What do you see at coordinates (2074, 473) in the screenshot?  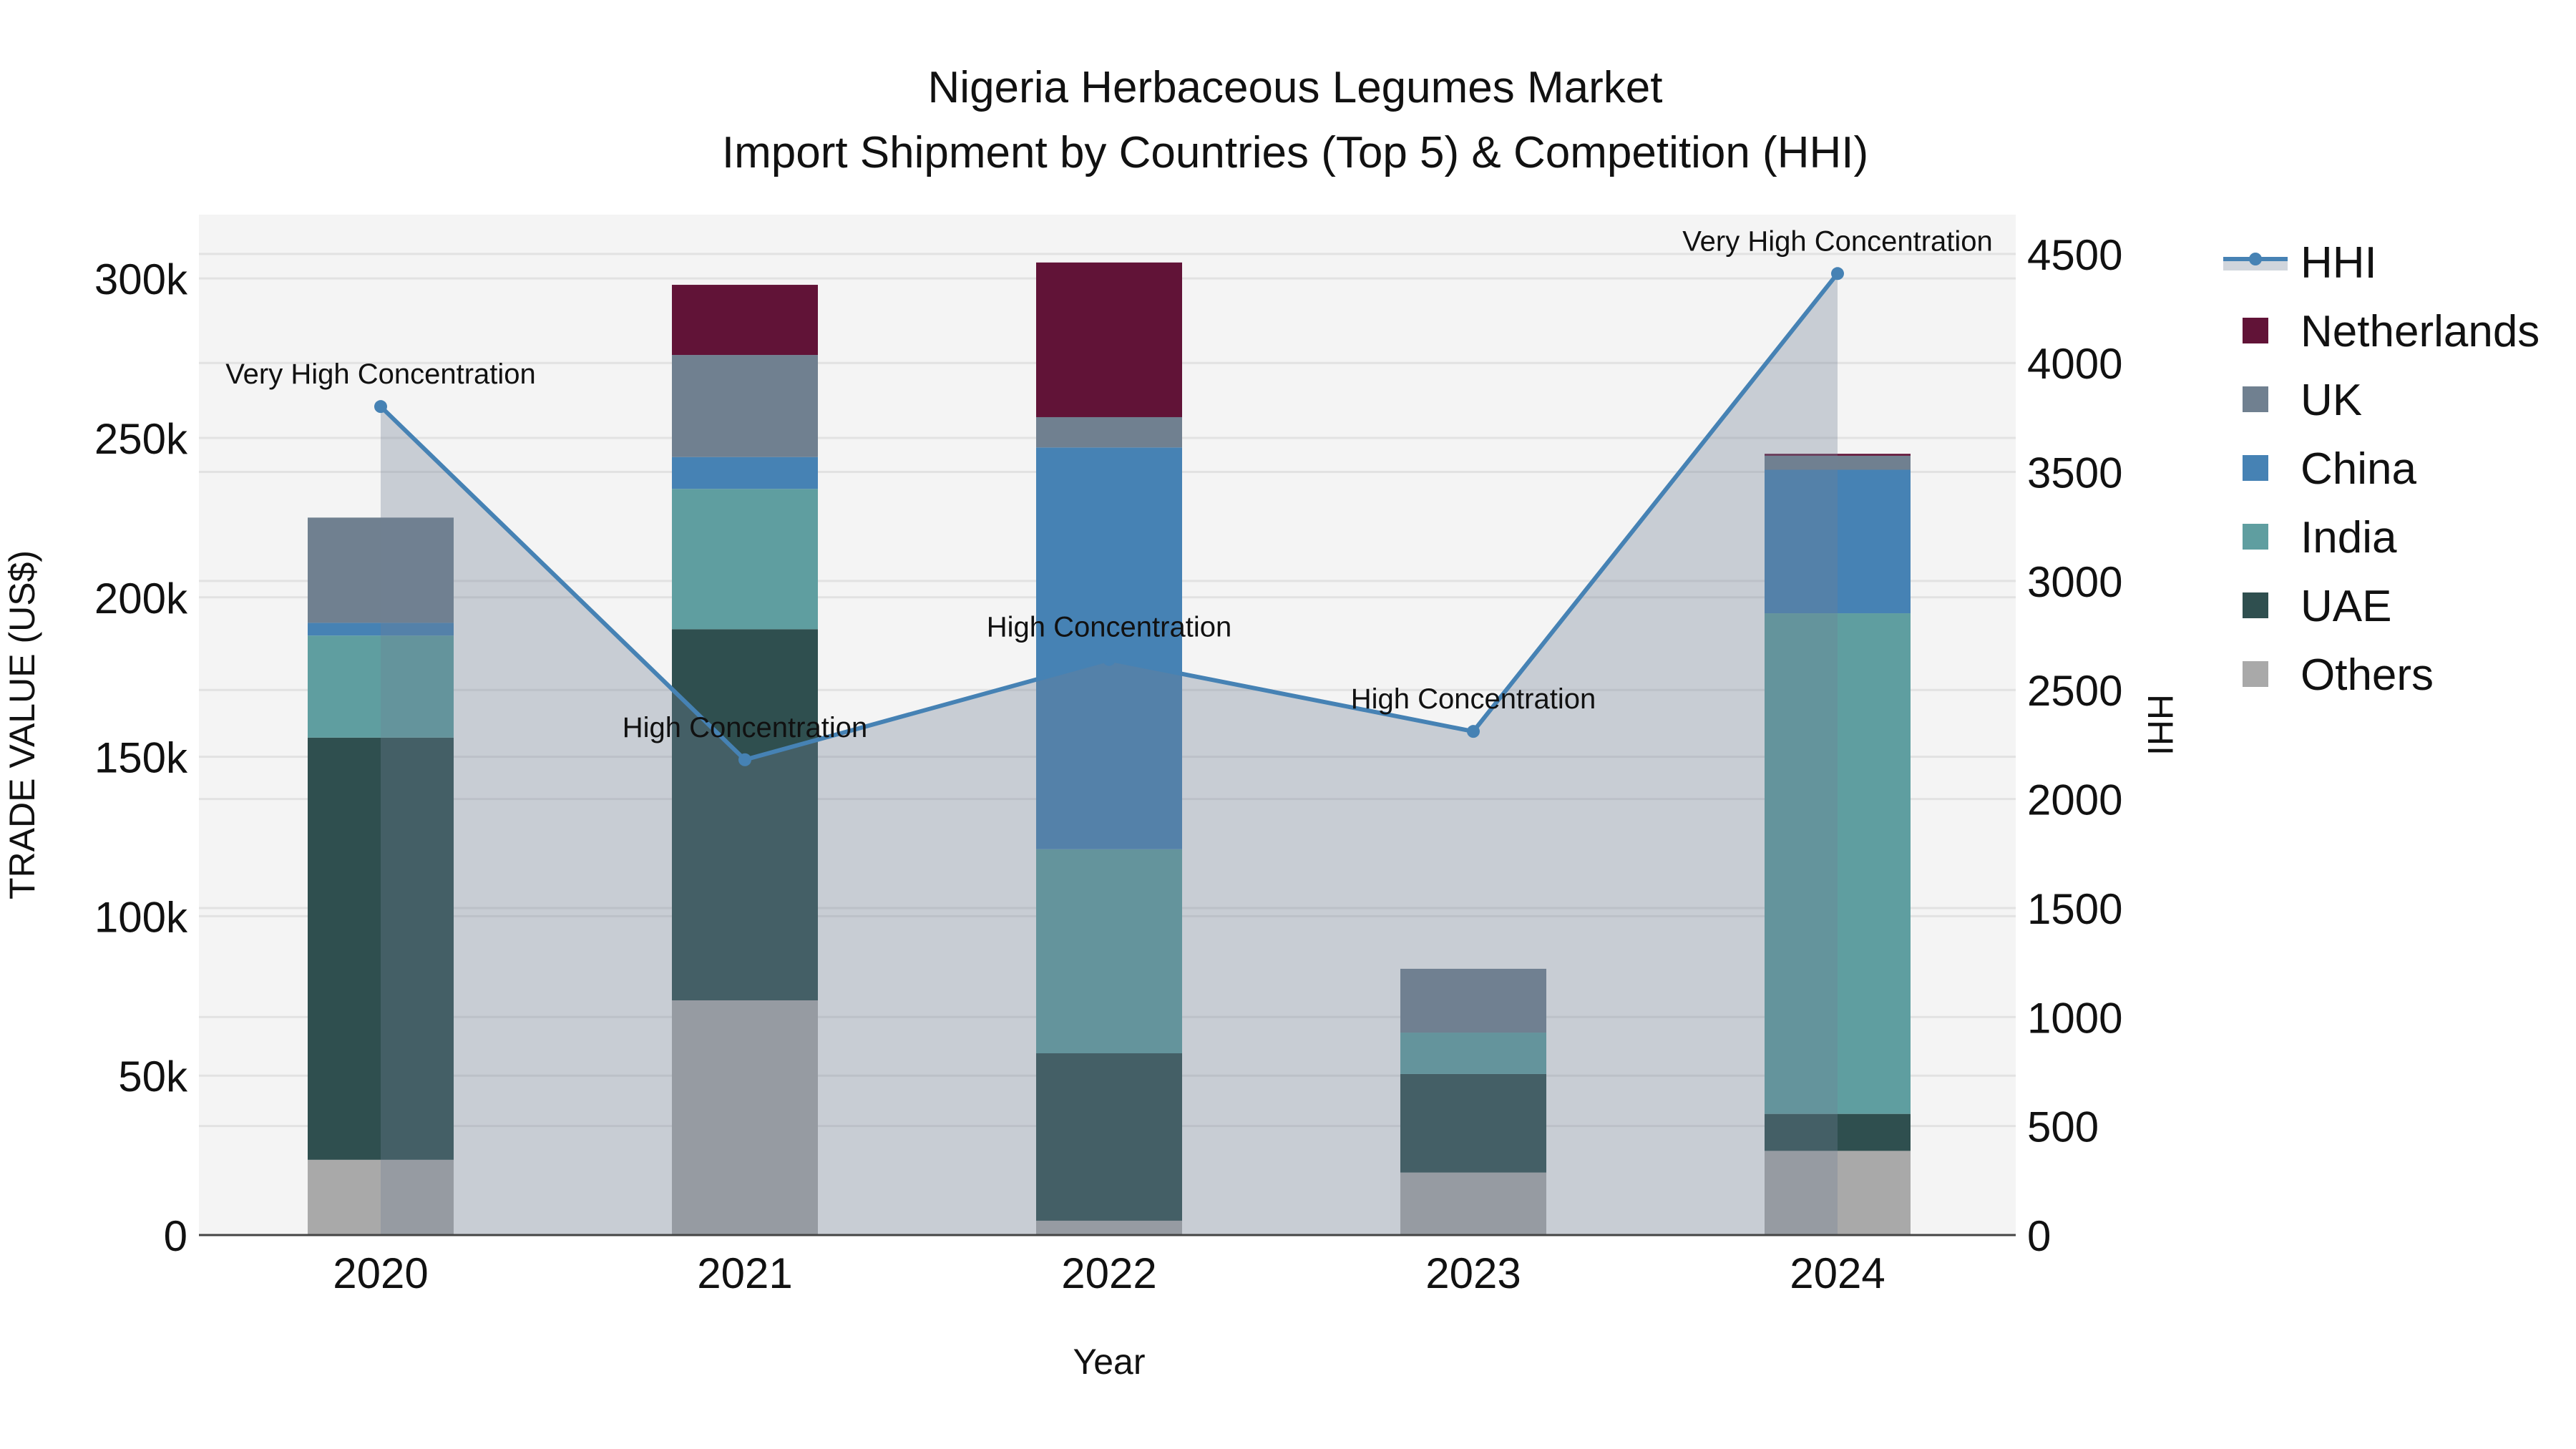 I see `y2-tick-label: 3500` at bounding box center [2074, 473].